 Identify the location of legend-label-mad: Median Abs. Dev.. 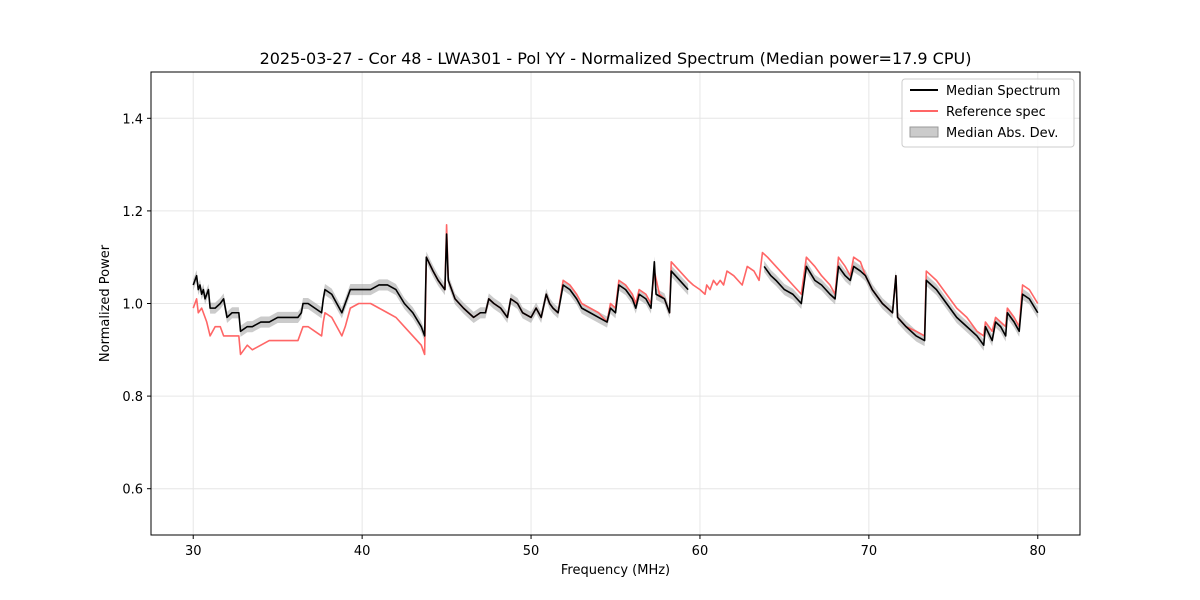
(1002, 133).